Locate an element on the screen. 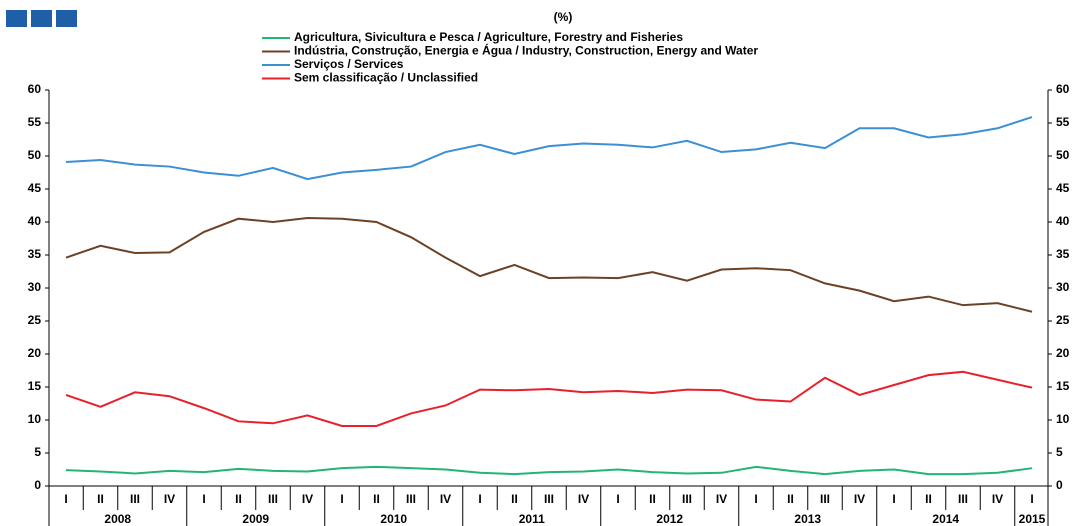 This screenshot has height=526, width=1080. y-tick-label: 45 is located at coordinates (35, 188).